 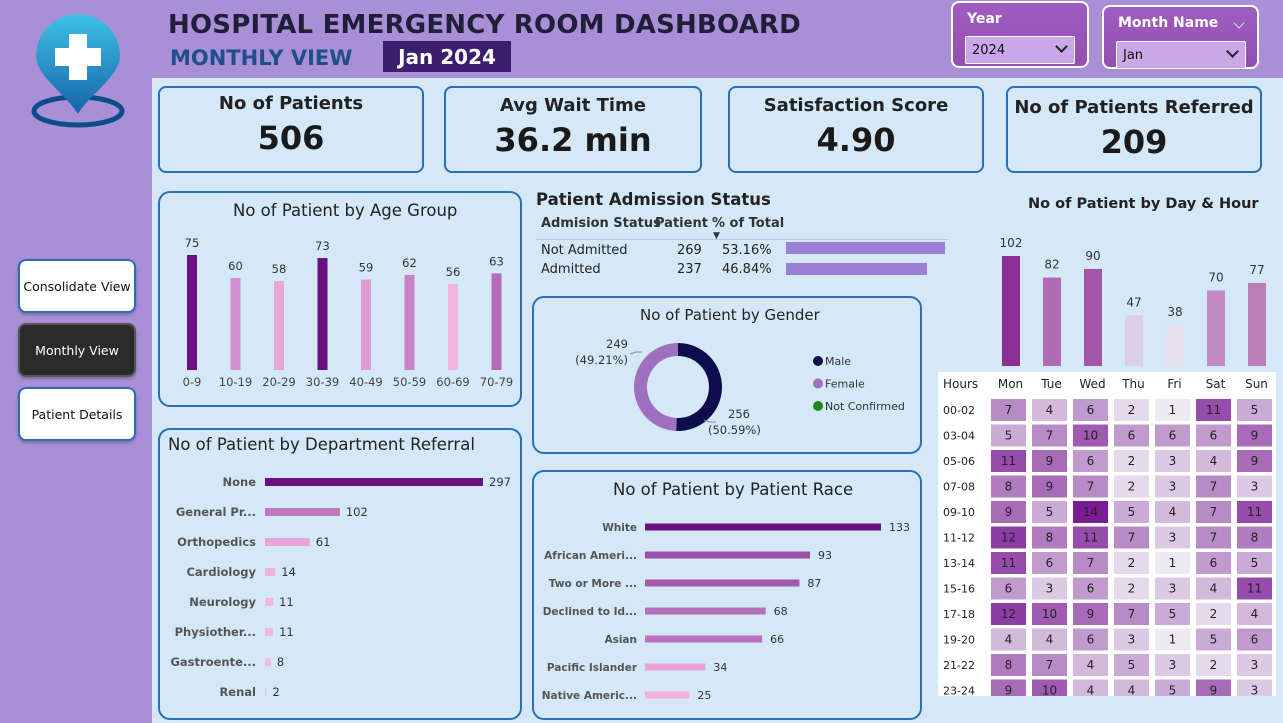 I want to click on race-value-label: 66, so click(x=777, y=639).